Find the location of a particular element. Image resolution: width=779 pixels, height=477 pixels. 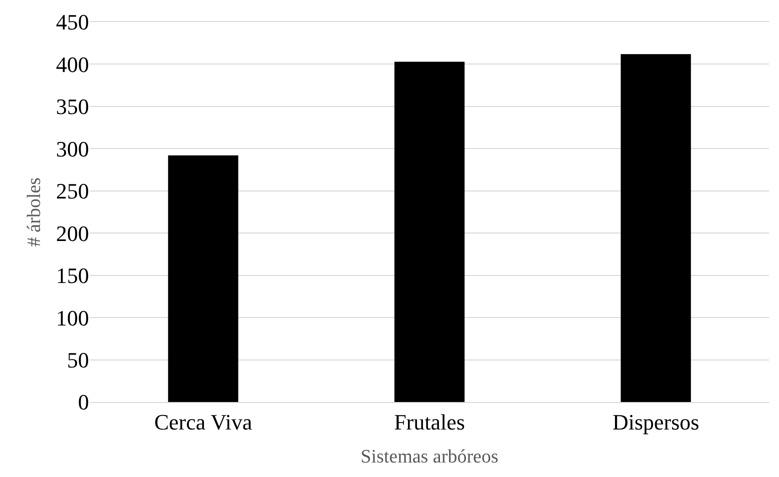

y-tick-label: 50 is located at coordinates (78, 359).